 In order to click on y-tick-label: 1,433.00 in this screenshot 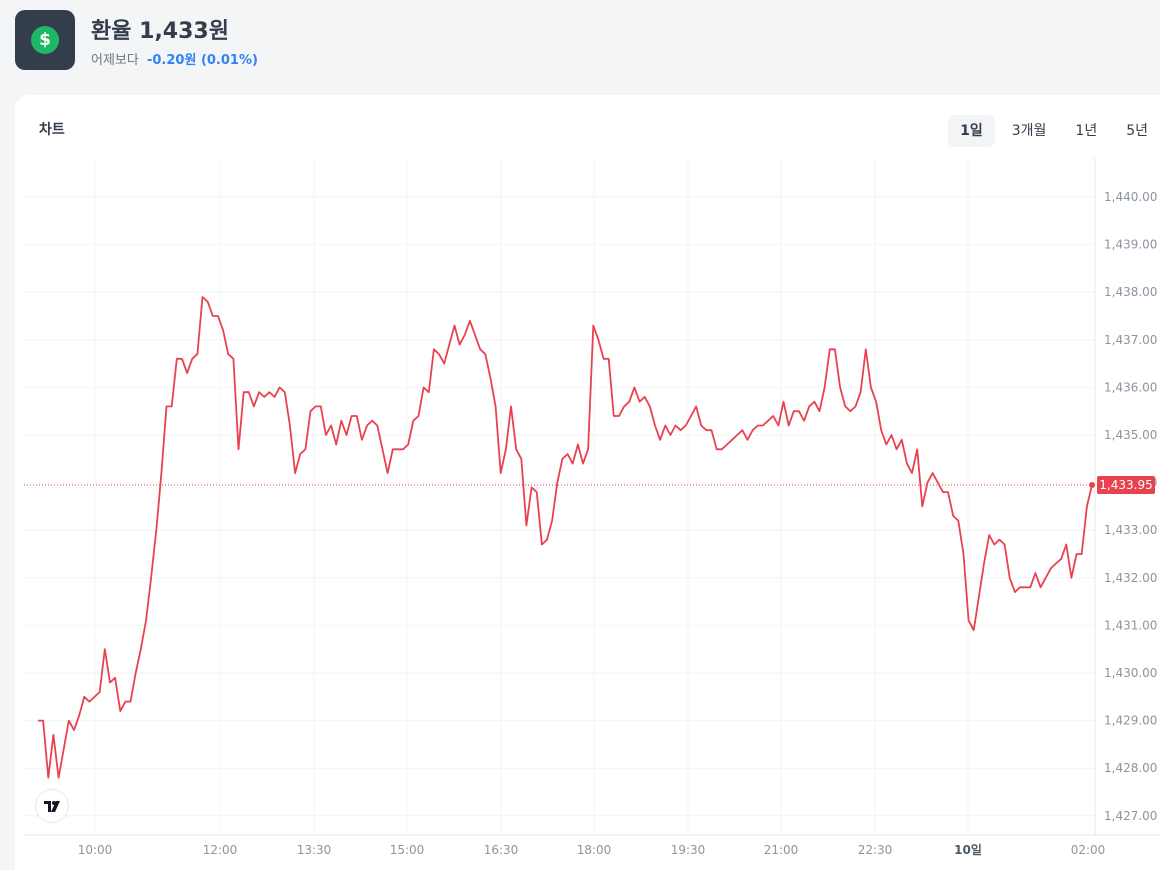, I will do `click(1130, 530)`.